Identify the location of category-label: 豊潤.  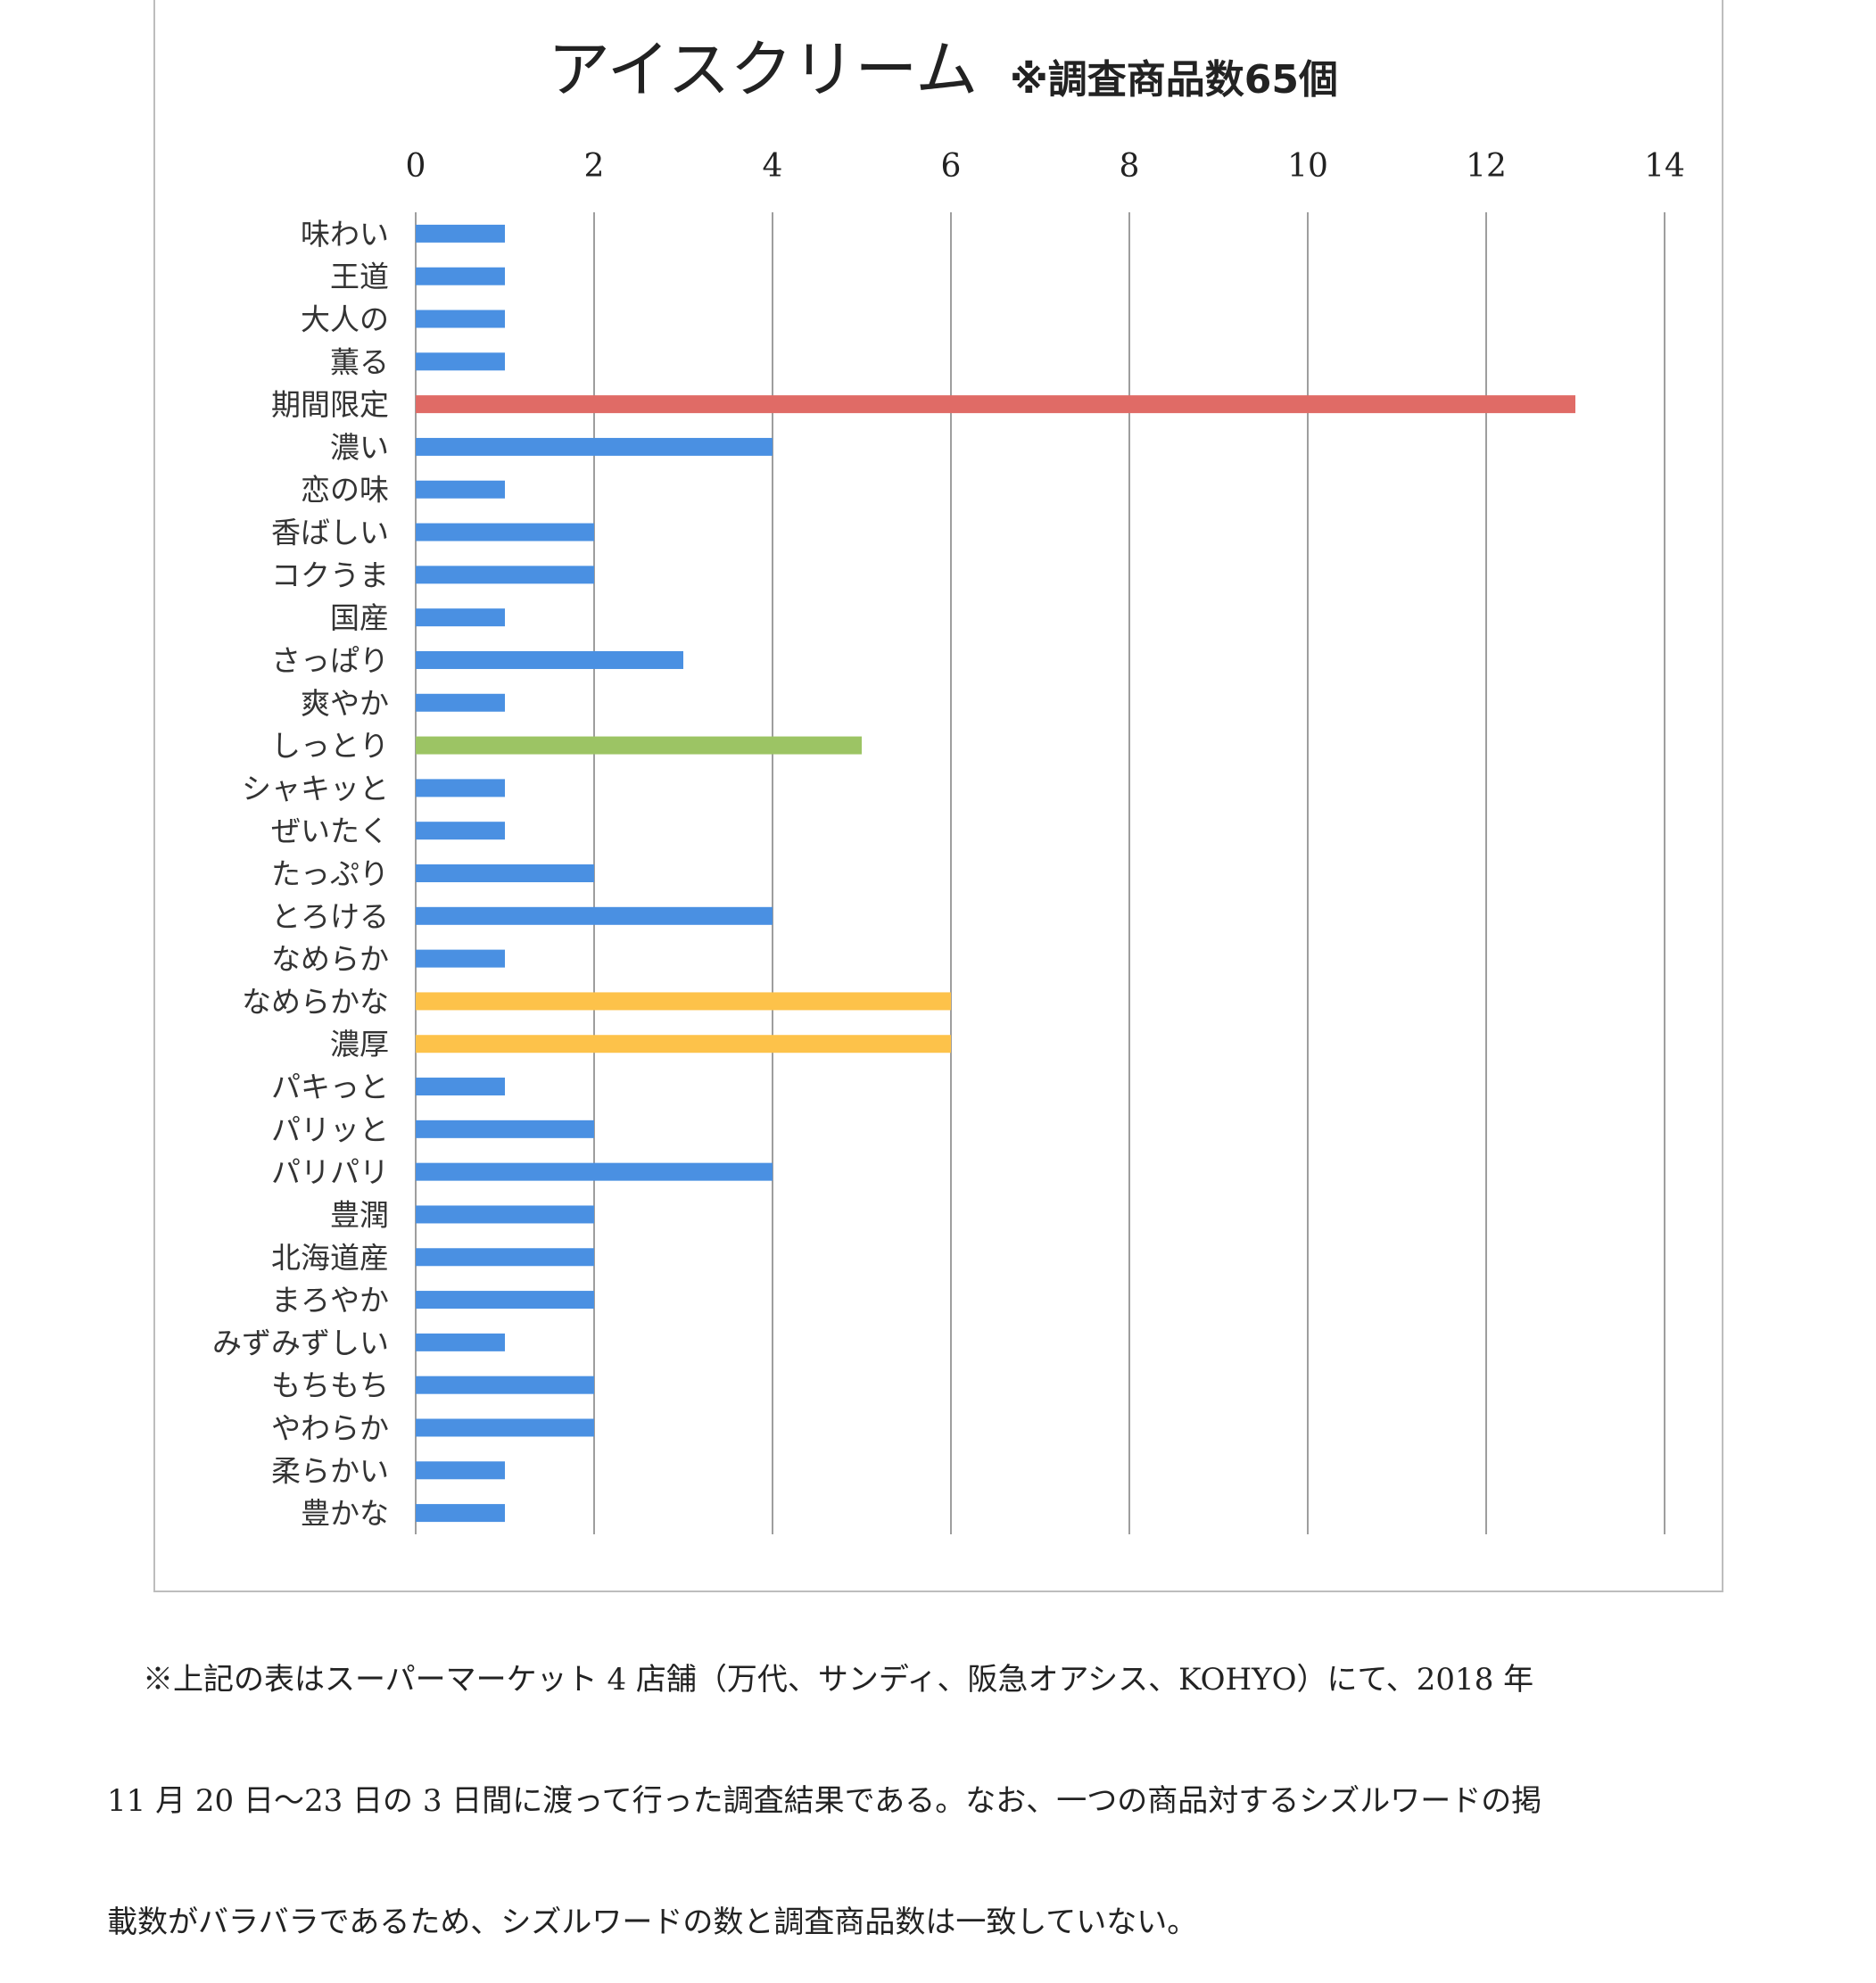
(360, 1215).